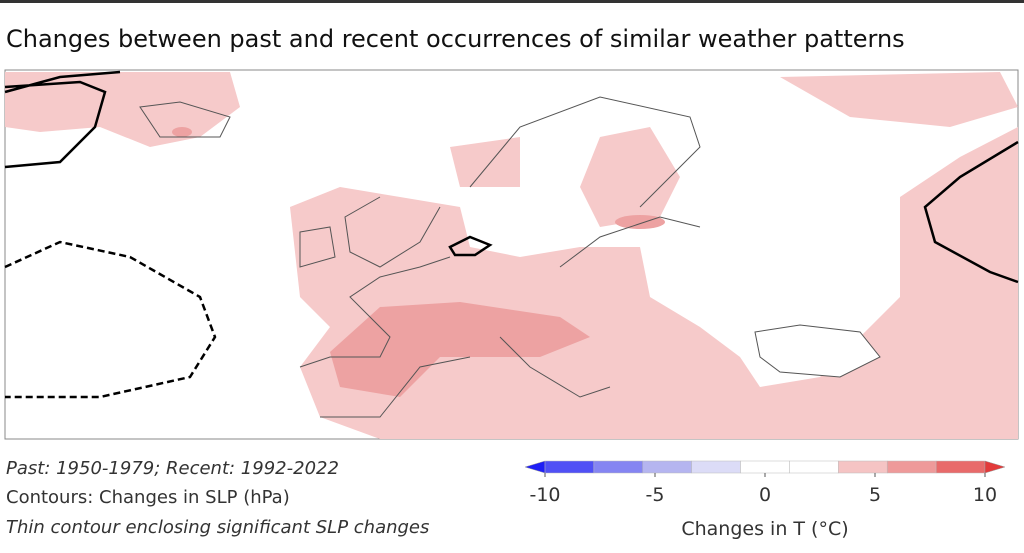 The height and width of the screenshot is (553, 1024). Describe the element at coordinates (655, 495) in the screenshot. I see `colorbar-tick-label: -5` at that location.